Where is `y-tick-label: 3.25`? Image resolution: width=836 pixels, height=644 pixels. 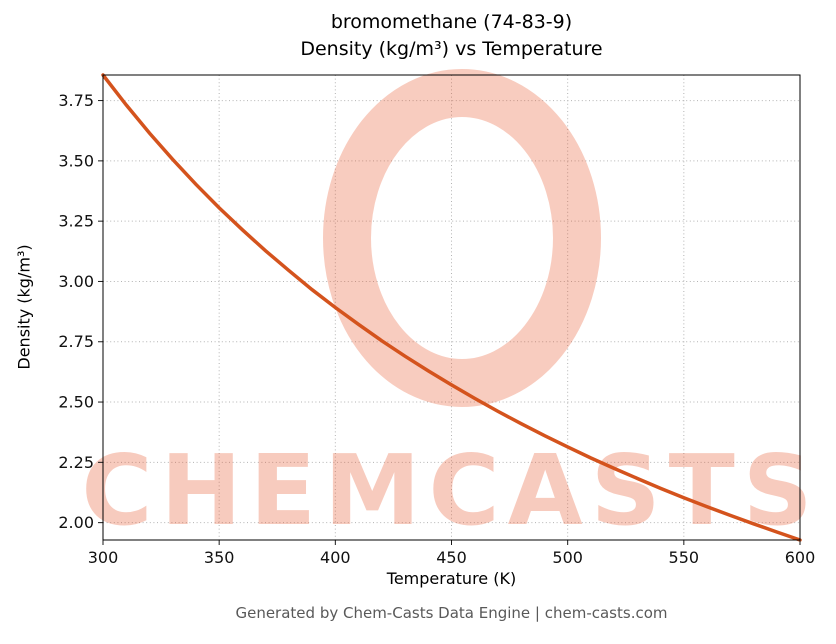
y-tick-label: 3.25 is located at coordinates (76, 221).